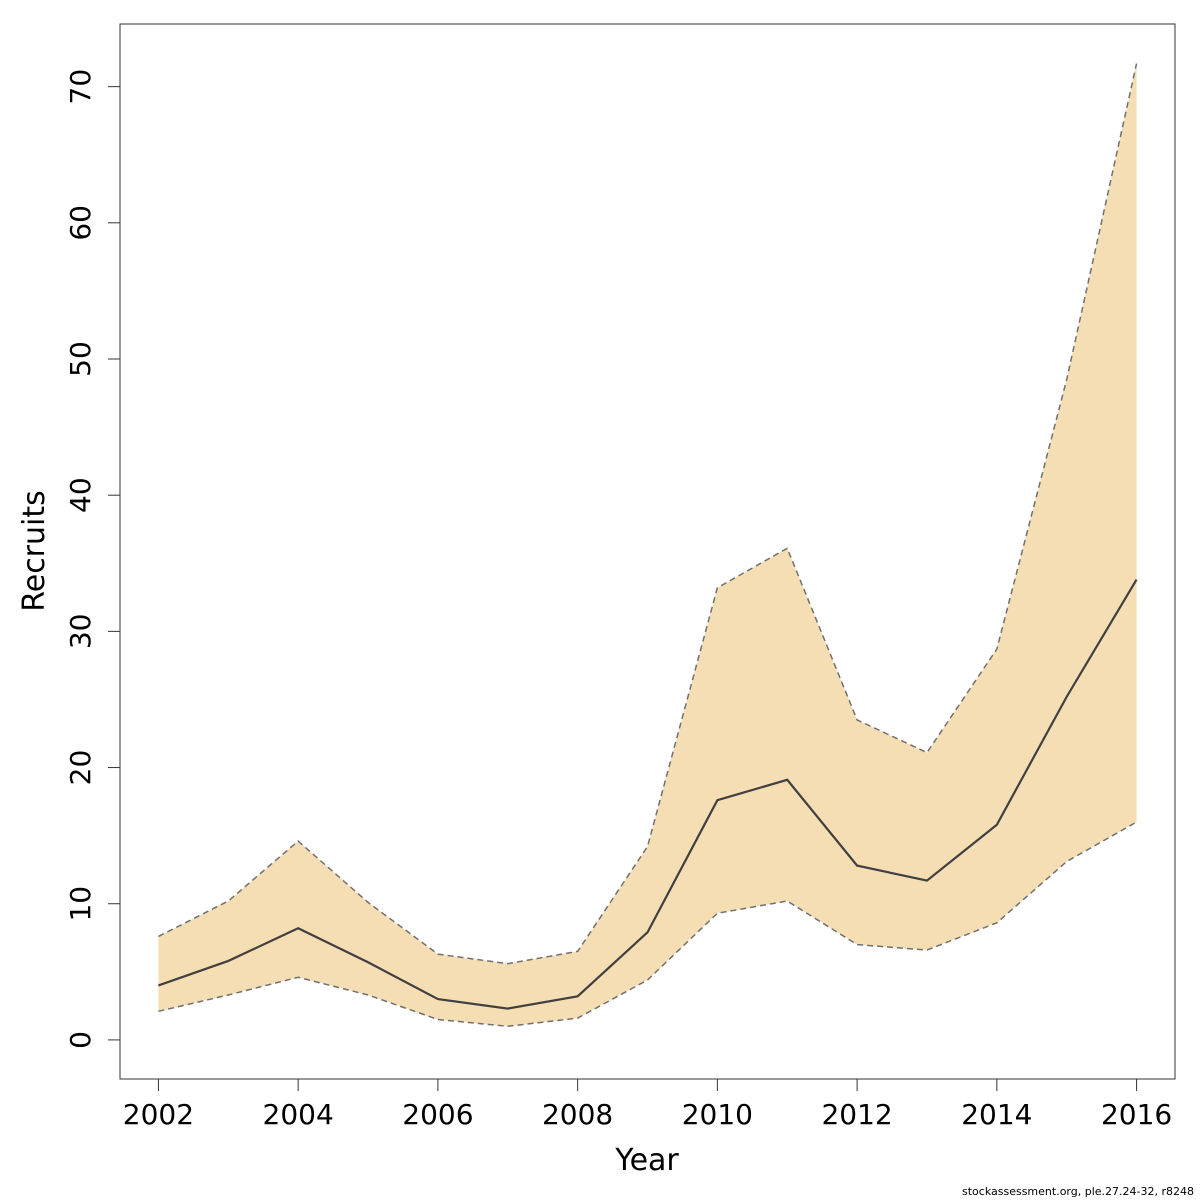 The image size is (1200, 1200). Describe the element at coordinates (158, 1114) in the screenshot. I see `x-tick-label: 2002` at that location.